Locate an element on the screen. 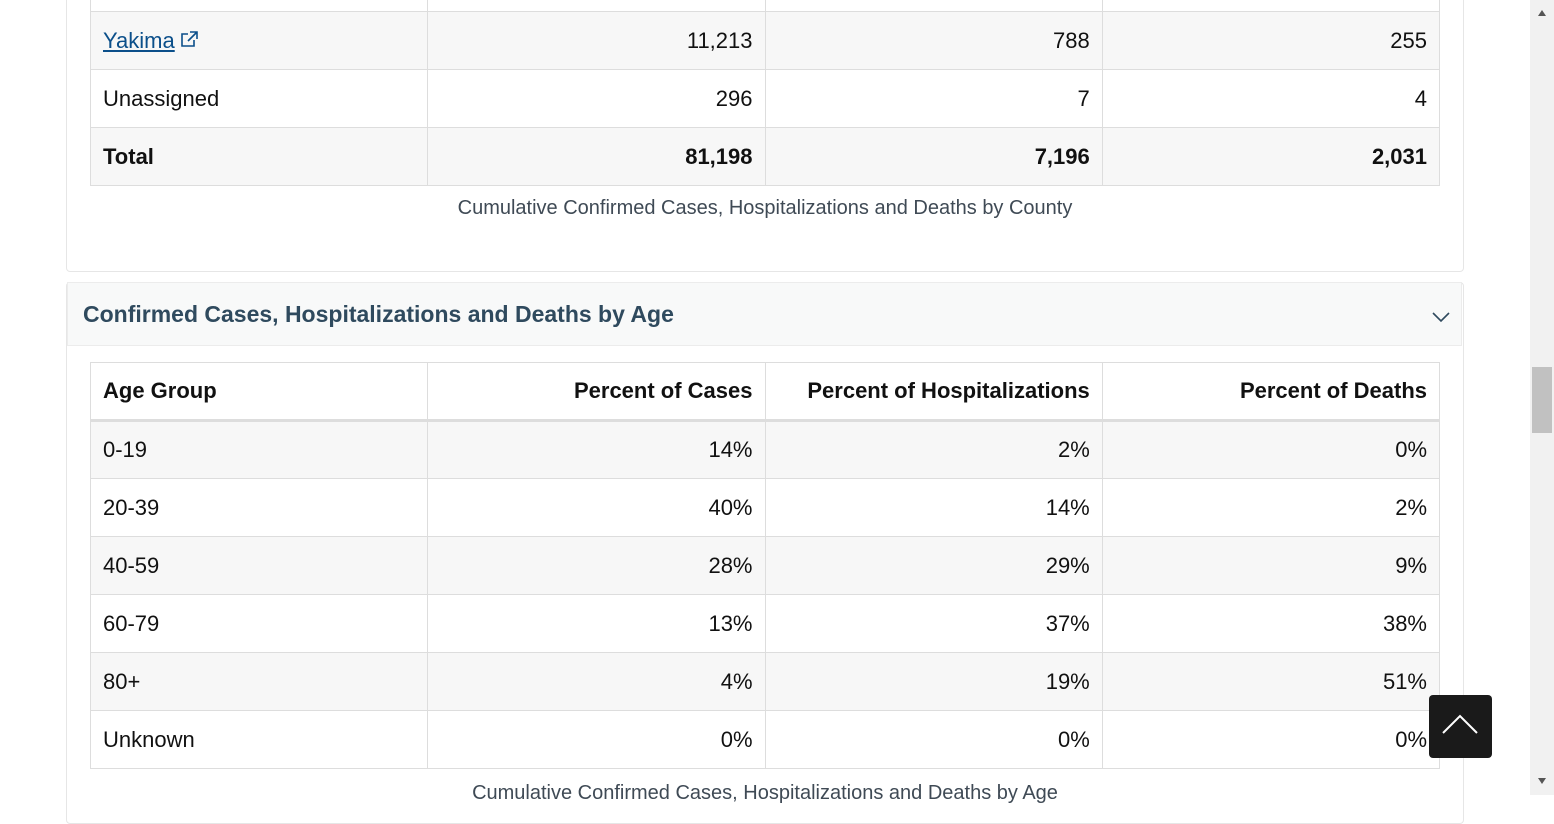 This screenshot has height=824, width=1554. up-arrow is located at coordinates (1460, 726).